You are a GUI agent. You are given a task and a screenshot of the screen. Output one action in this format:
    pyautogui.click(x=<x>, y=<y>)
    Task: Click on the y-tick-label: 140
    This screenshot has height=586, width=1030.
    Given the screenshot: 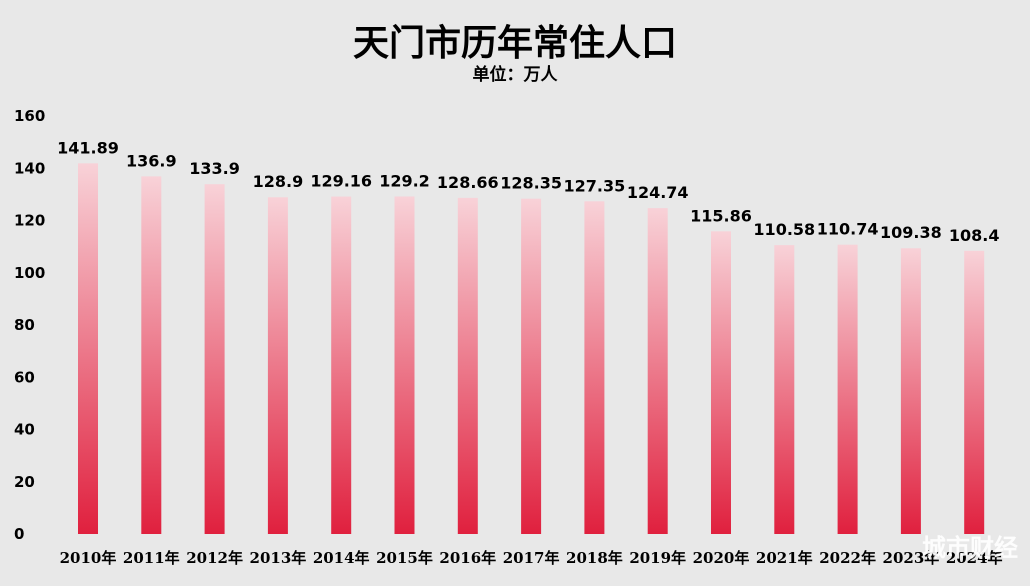 What is the action you would take?
    pyautogui.click(x=29, y=168)
    